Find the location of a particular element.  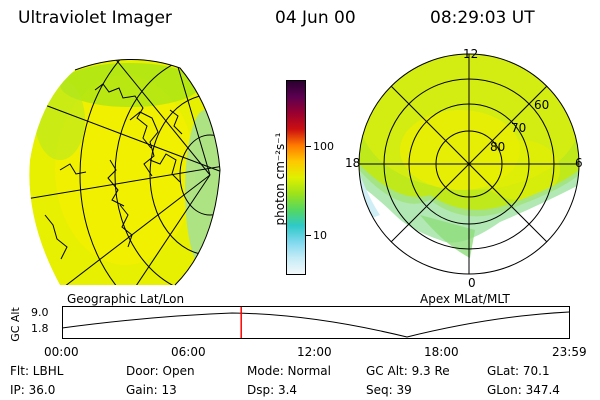

info-door: Door: Open is located at coordinates (160, 371).